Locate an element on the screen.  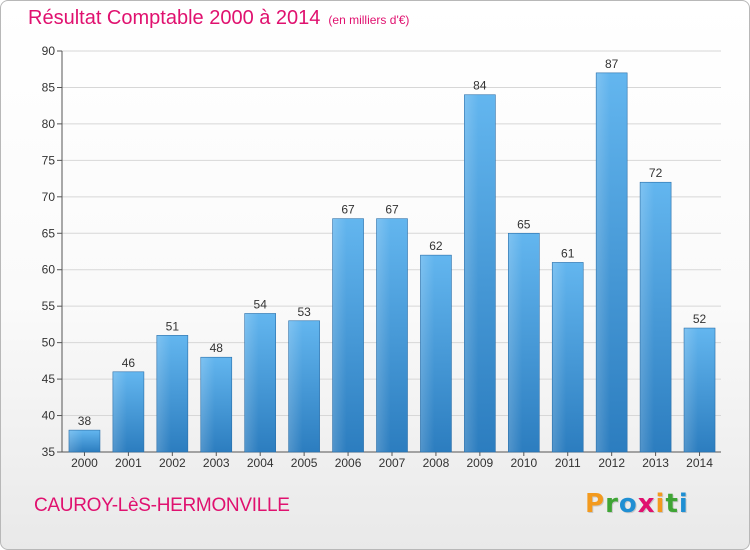
value-label: 48 is located at coordinates (217, 348).